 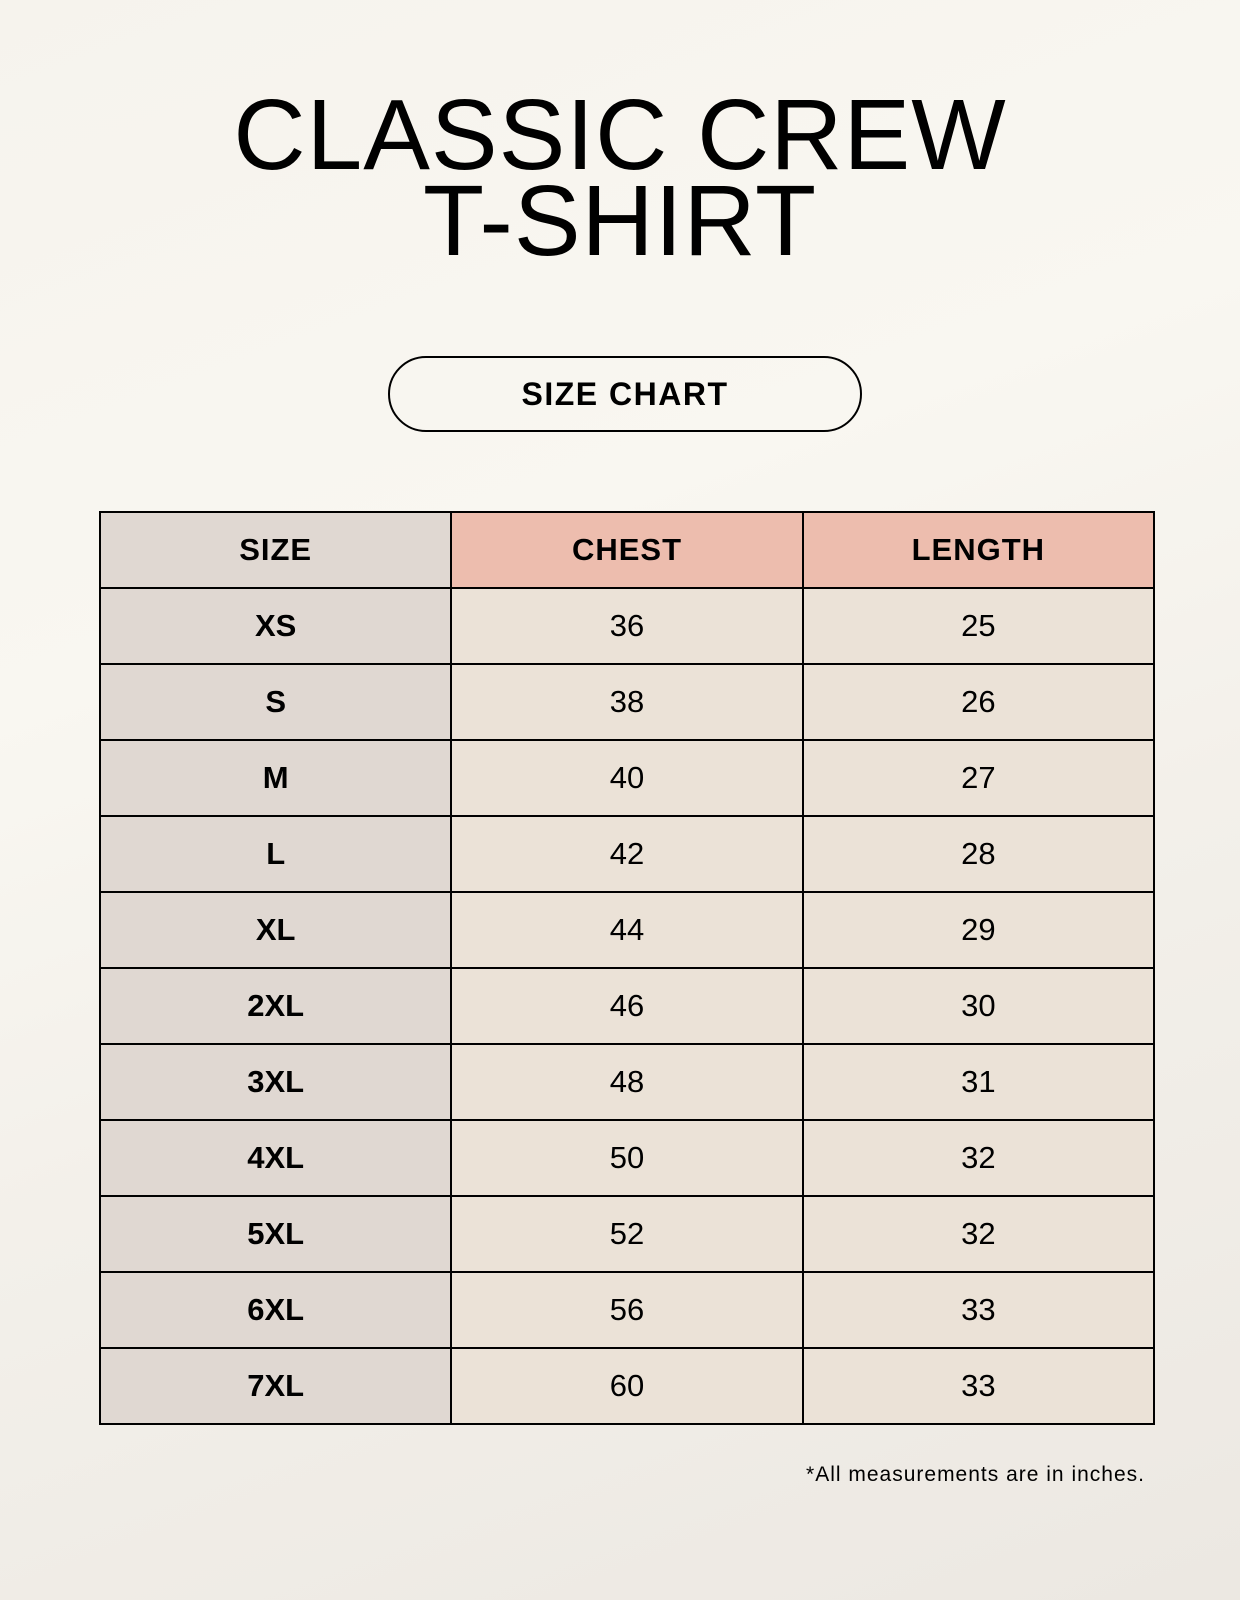 What do you see at coordinates (275, 854) in the screenshot?
I see `size-cell: L` at bounding box center [275, 854].